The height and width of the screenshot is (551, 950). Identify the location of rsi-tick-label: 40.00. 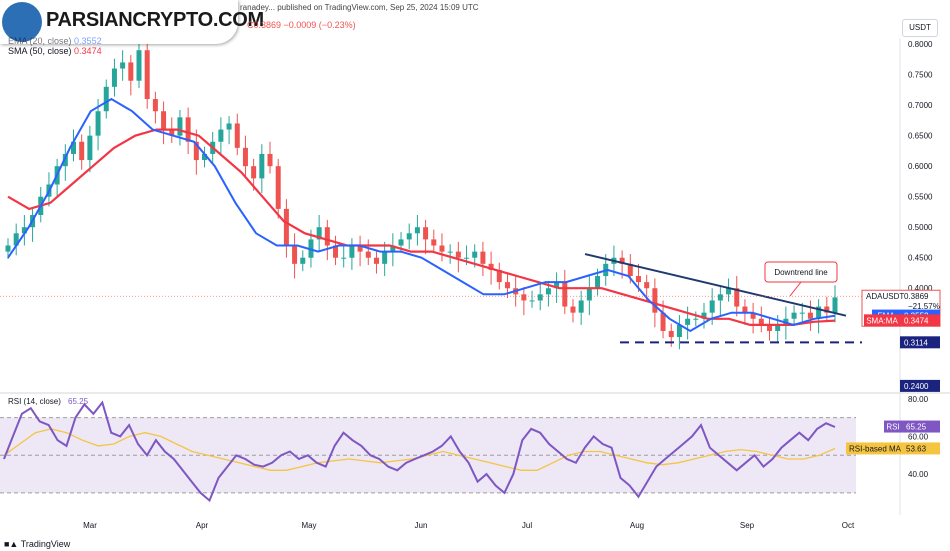
(918, 474).